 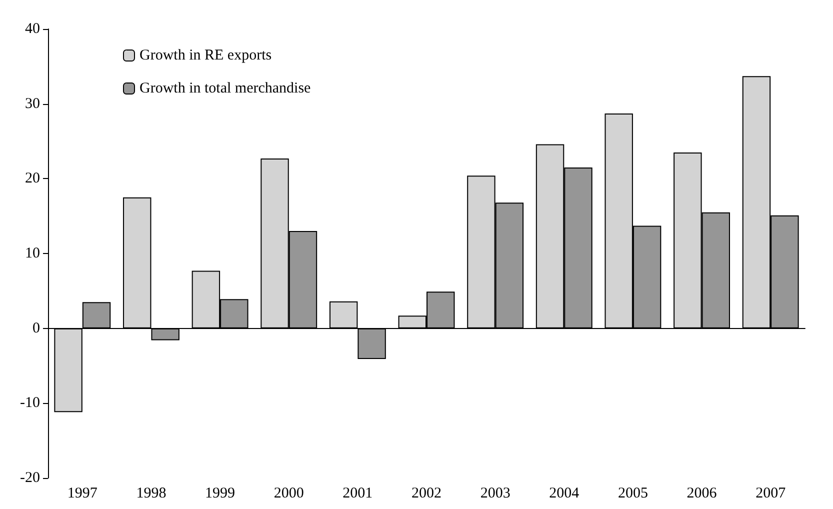 I want to click on y-tick-label: 20, so click(x=32, y=178).